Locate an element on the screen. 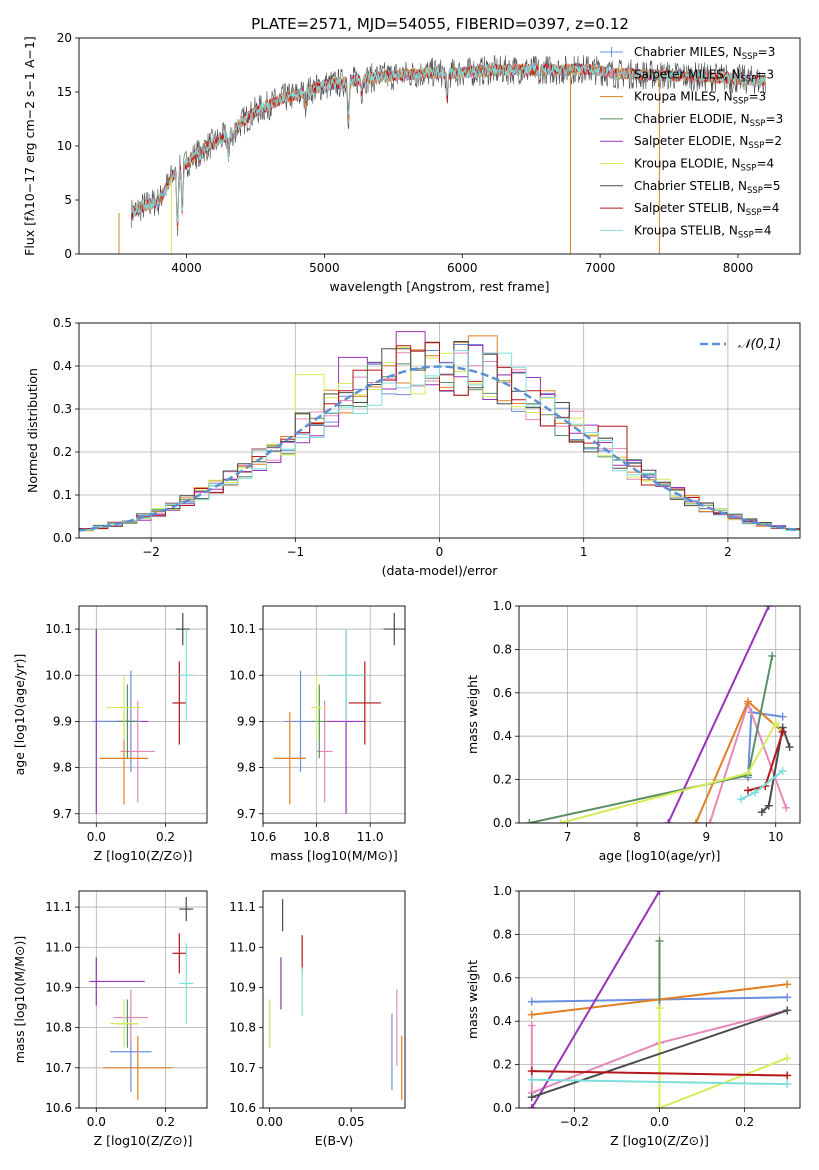  x-tick-label: 8 is located at coordinates (637, 837).